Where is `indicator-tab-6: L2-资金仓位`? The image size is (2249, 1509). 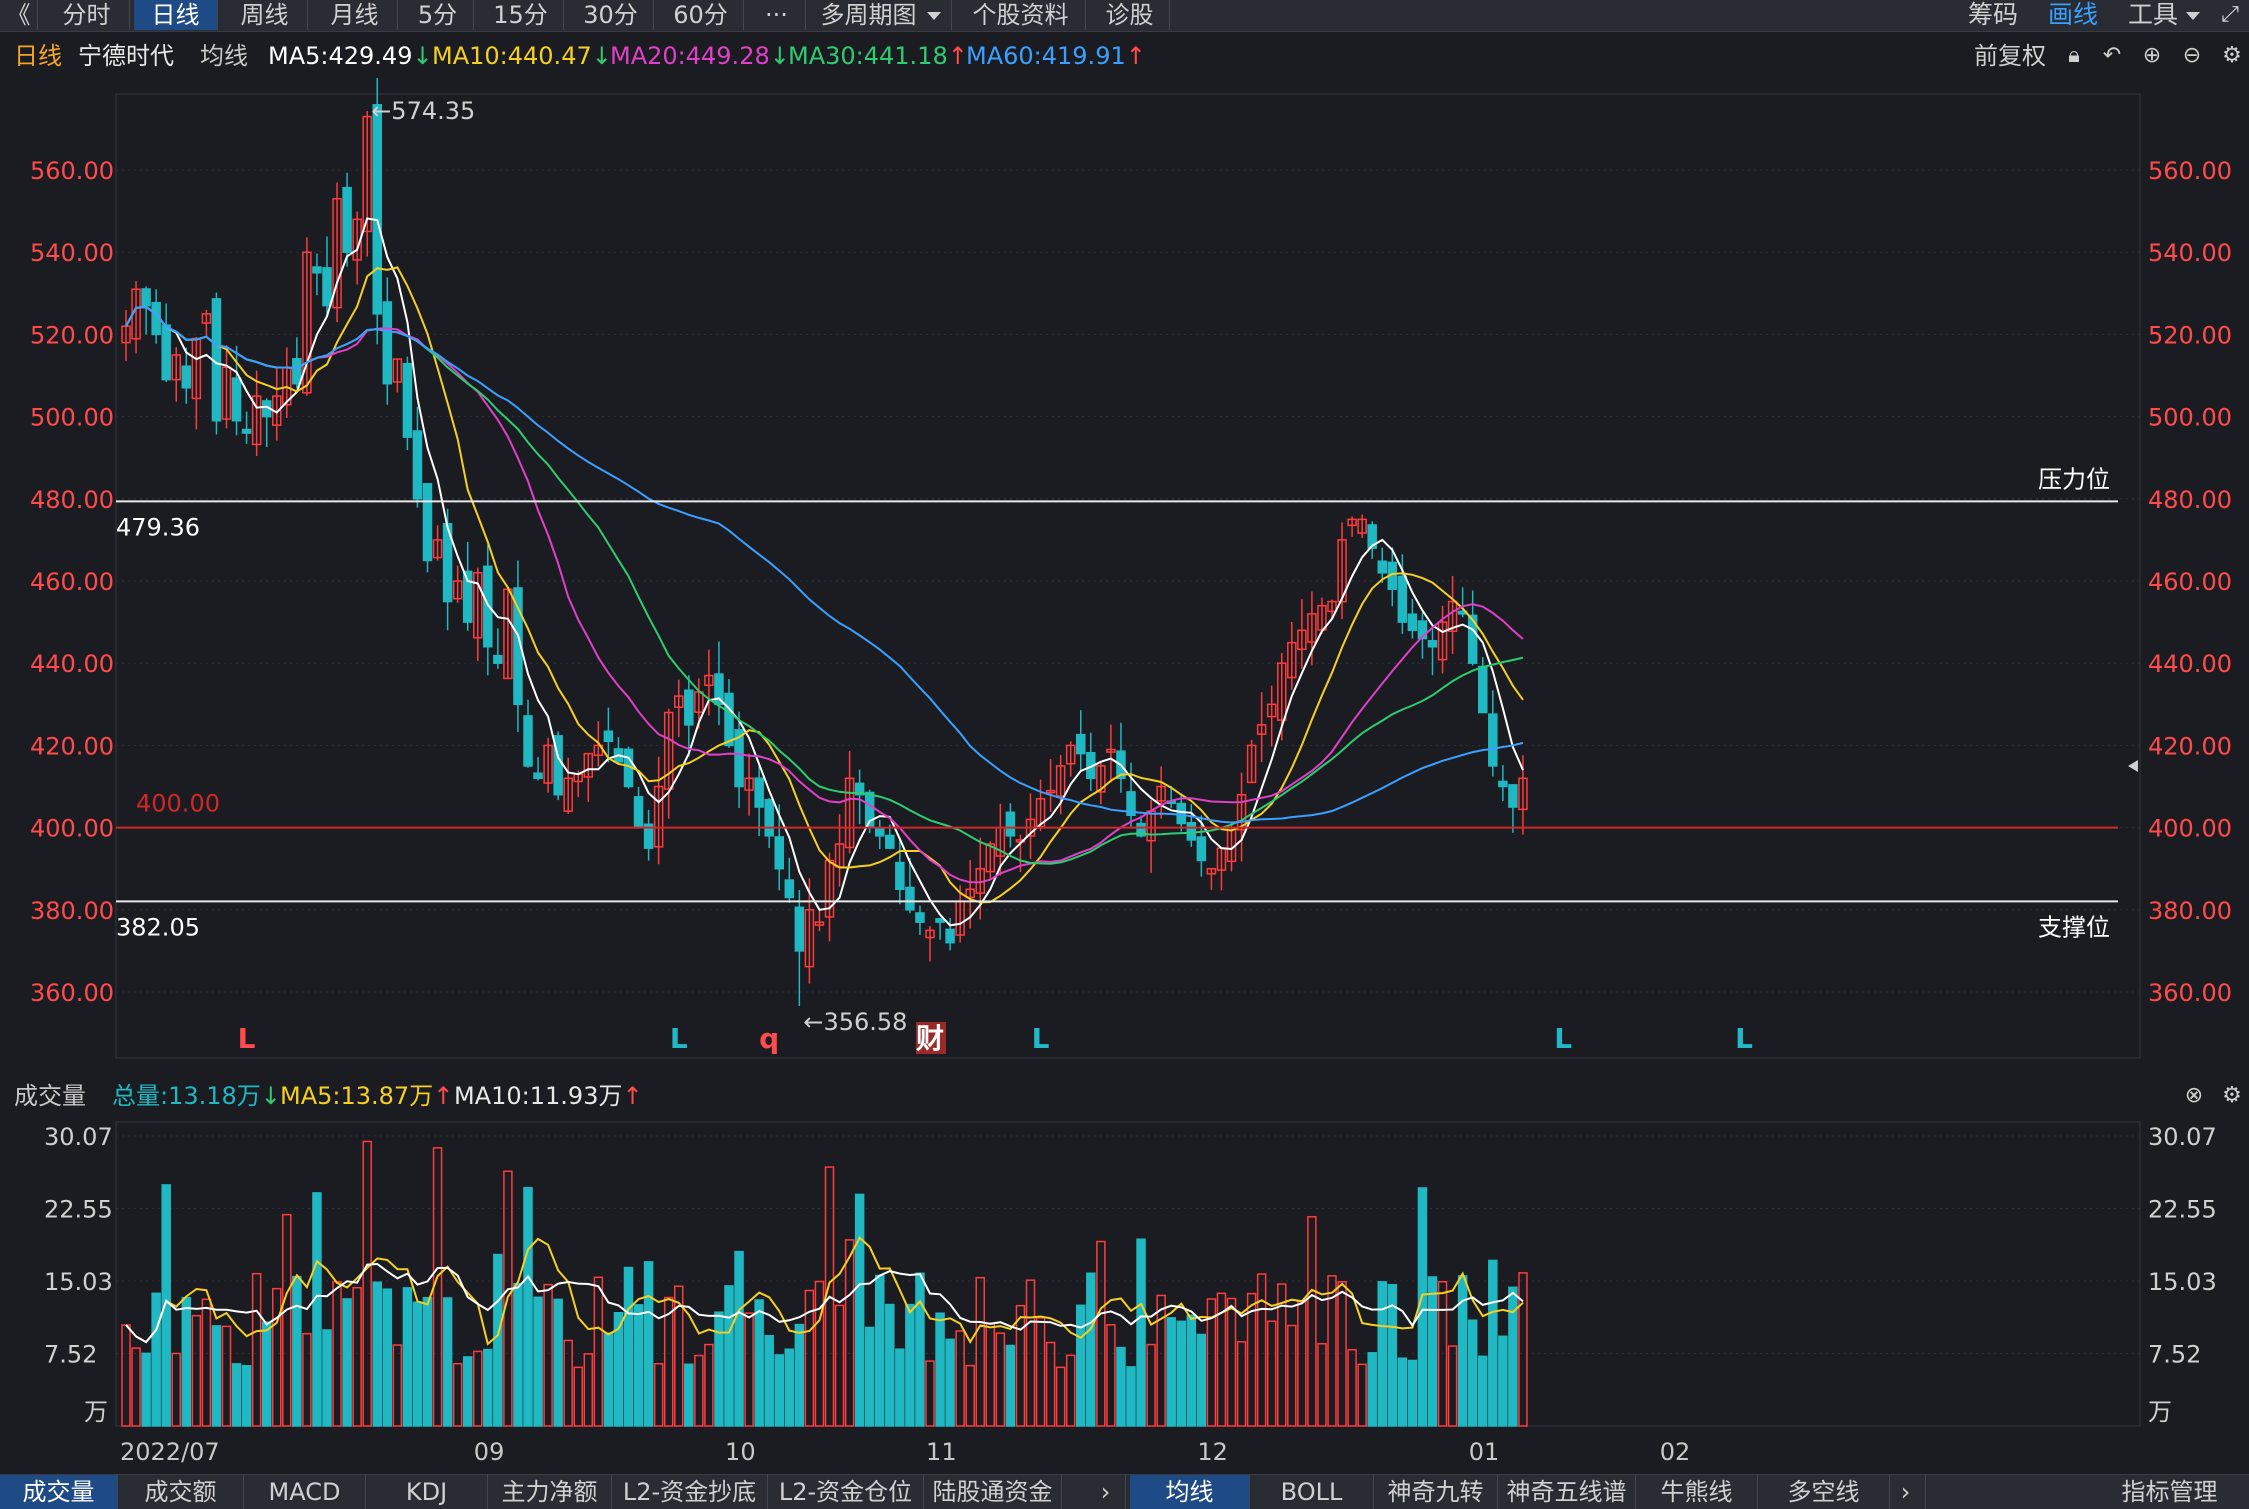
indicator-tab-6: L2-资金仓位 is located at coordinates (846, 1492).